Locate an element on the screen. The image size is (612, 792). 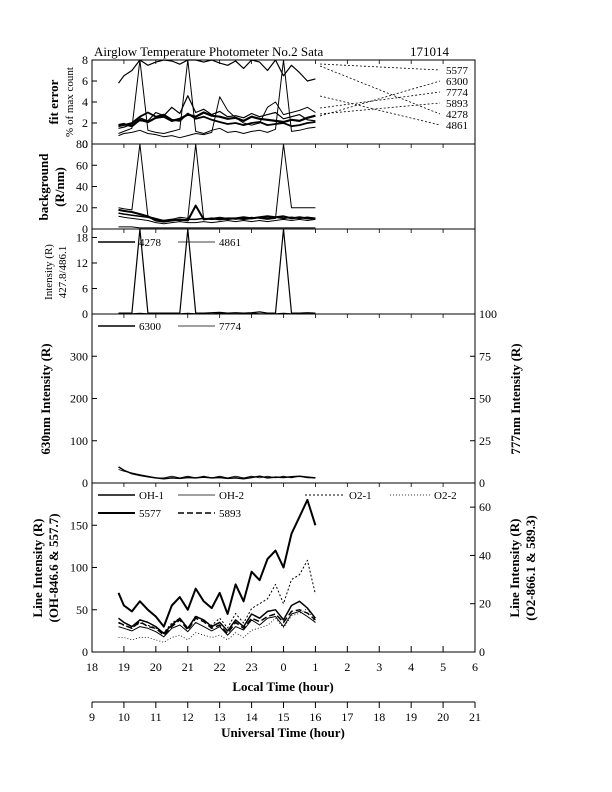
o2-ylabel-2: (O2-866.1 & 589.3) is located at coordinates (530, 567).